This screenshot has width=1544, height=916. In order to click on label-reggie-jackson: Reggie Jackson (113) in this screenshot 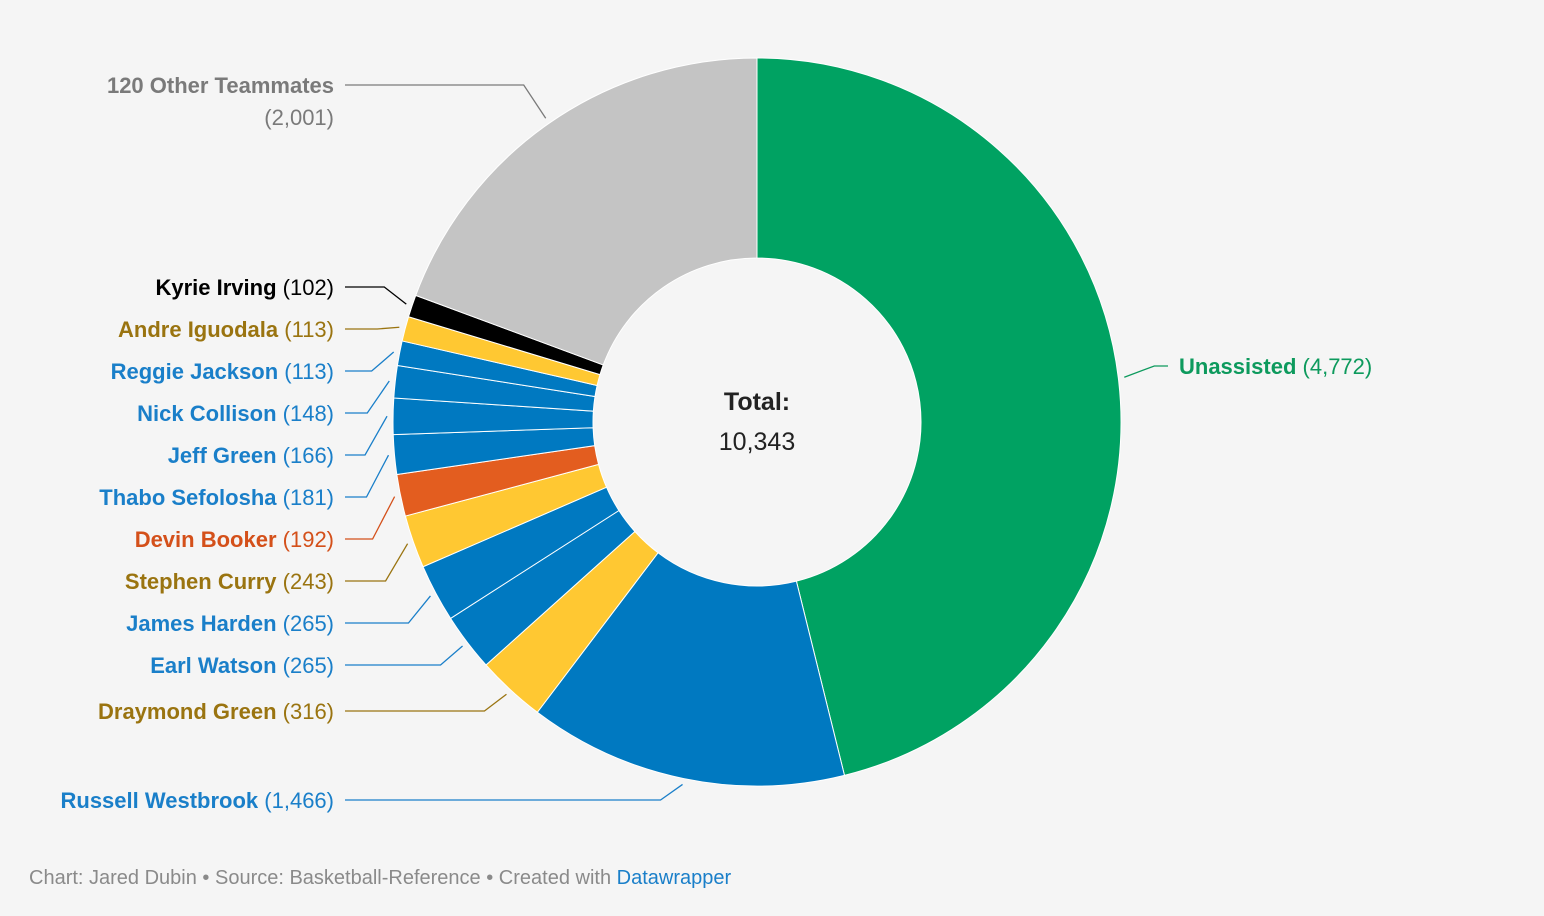, I will do `click(222, 371)`.